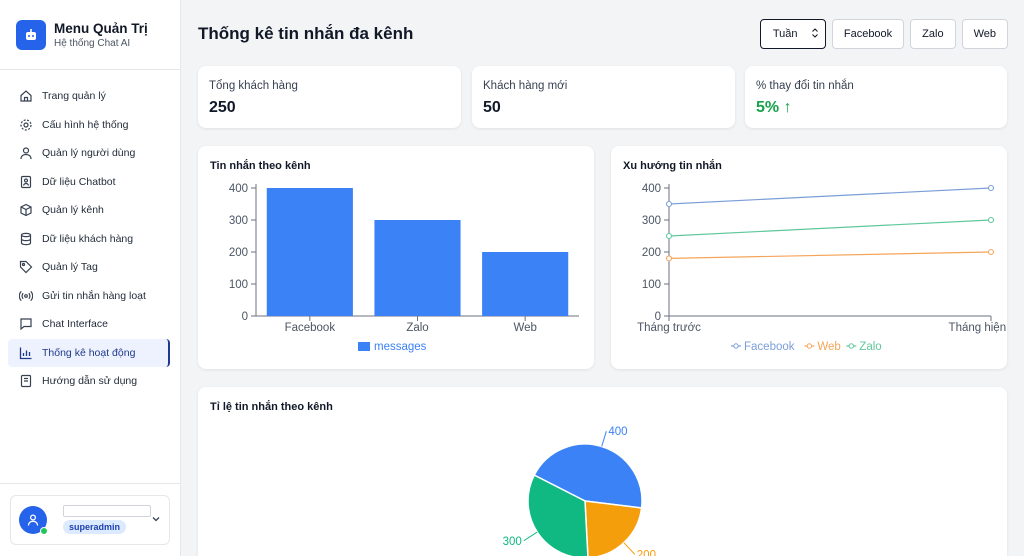  What do you see at coordinates (646, 552) in the screenshot?
I see `pie-label-web: 200` at bounding box center [646, 552].